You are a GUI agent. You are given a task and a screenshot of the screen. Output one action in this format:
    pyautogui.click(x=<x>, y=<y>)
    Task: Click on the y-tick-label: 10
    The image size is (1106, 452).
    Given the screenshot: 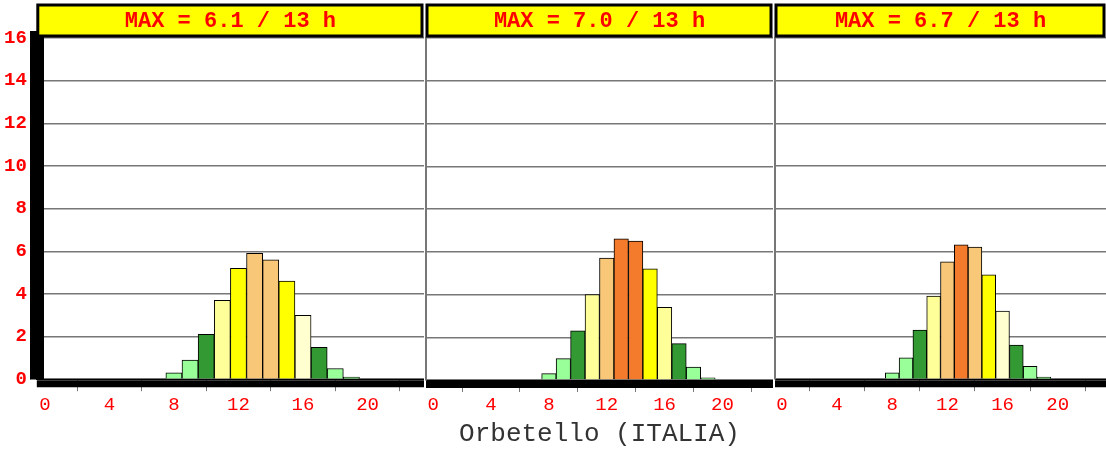 What is the action you would take?
    pyautogui.click(x=15, y=165)
    